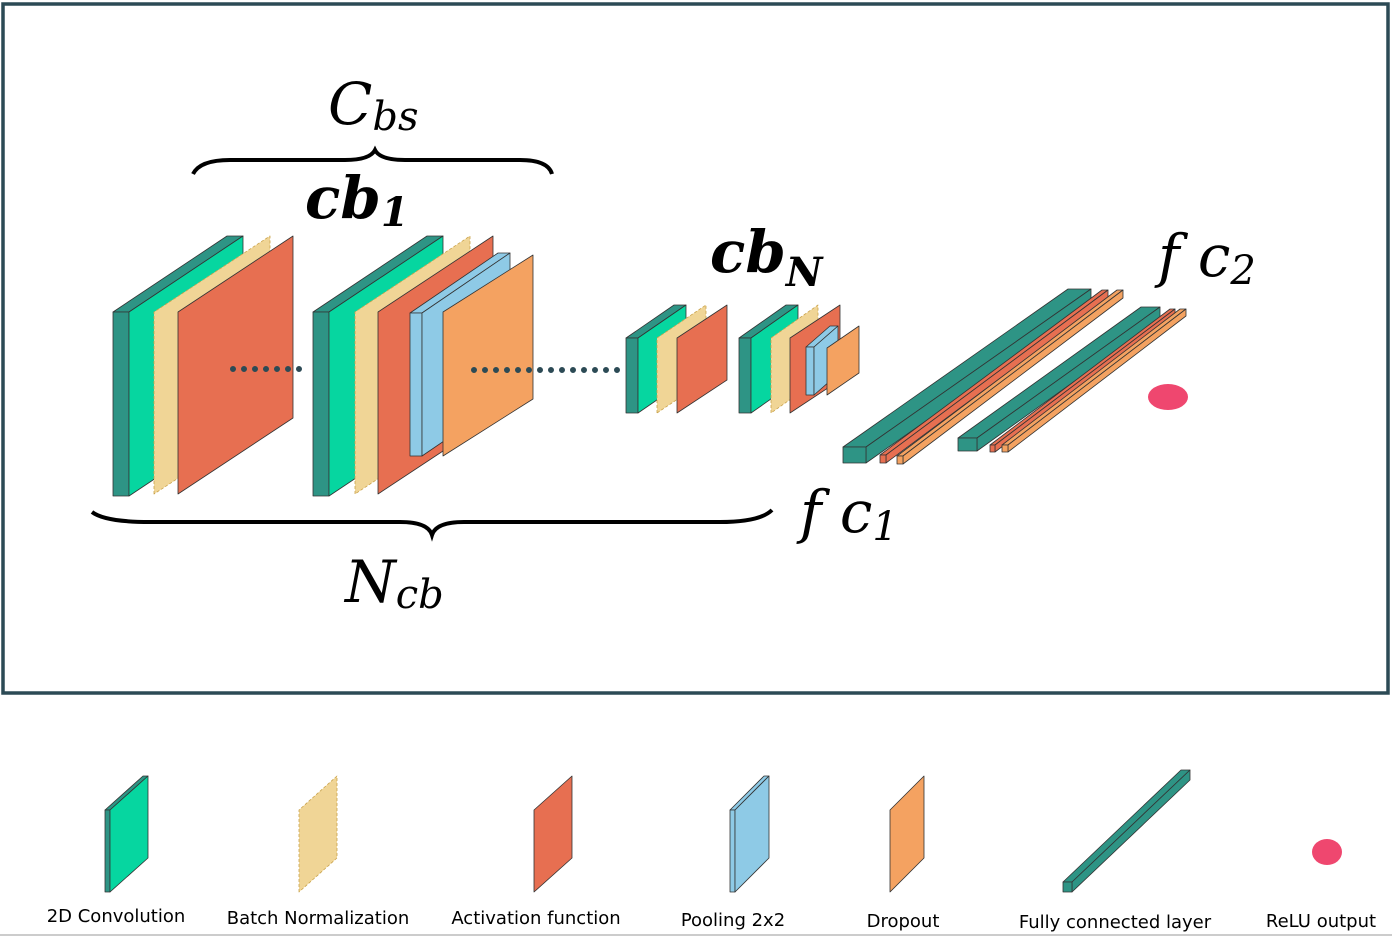 This screenshot has width=1392, height=937. What do you see at coordinates (420, 595) in the screenshot?
I see `label-sub: cb` at bounding box center [420, 595].